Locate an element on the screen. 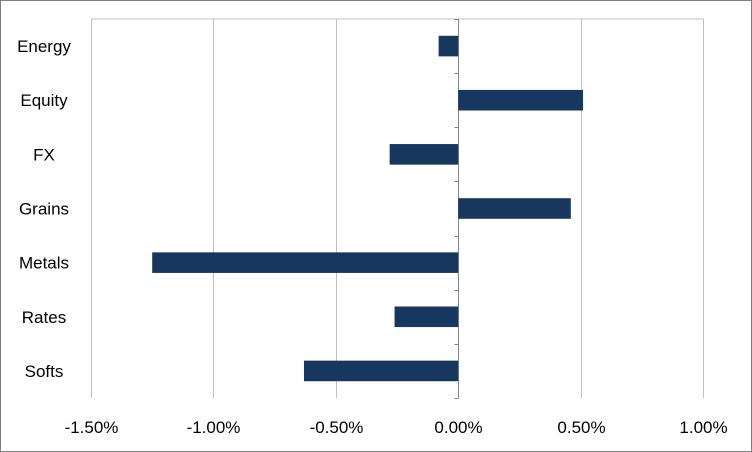 This screenshot has height=452, width=752. bar-equity is located at coordinates (521, 100).